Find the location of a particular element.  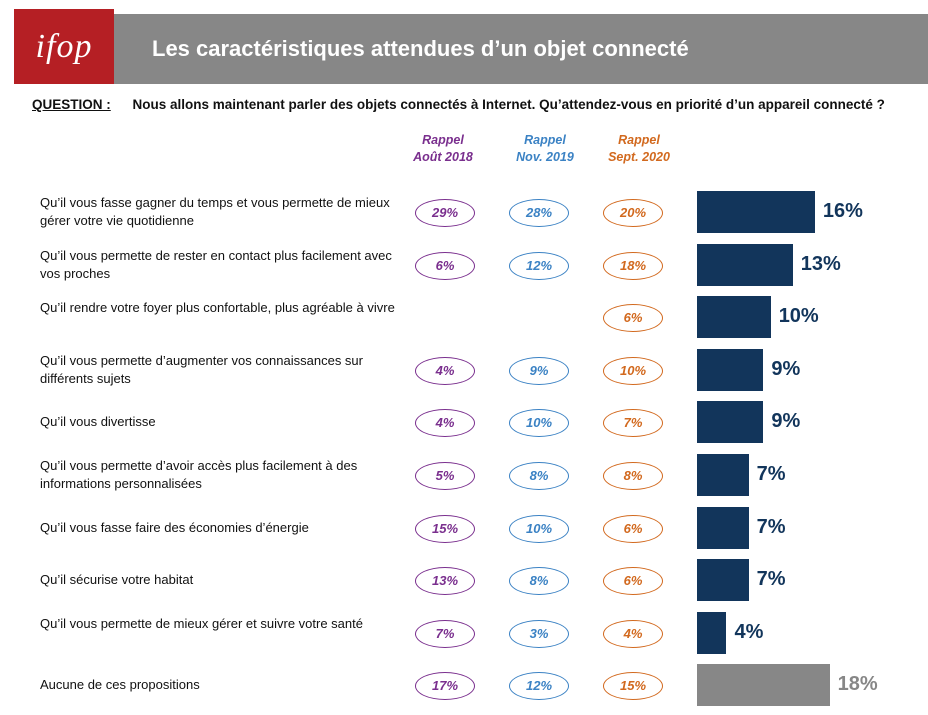

column-header-line2: Sept. 2020 is located at coordinates (639, 157).